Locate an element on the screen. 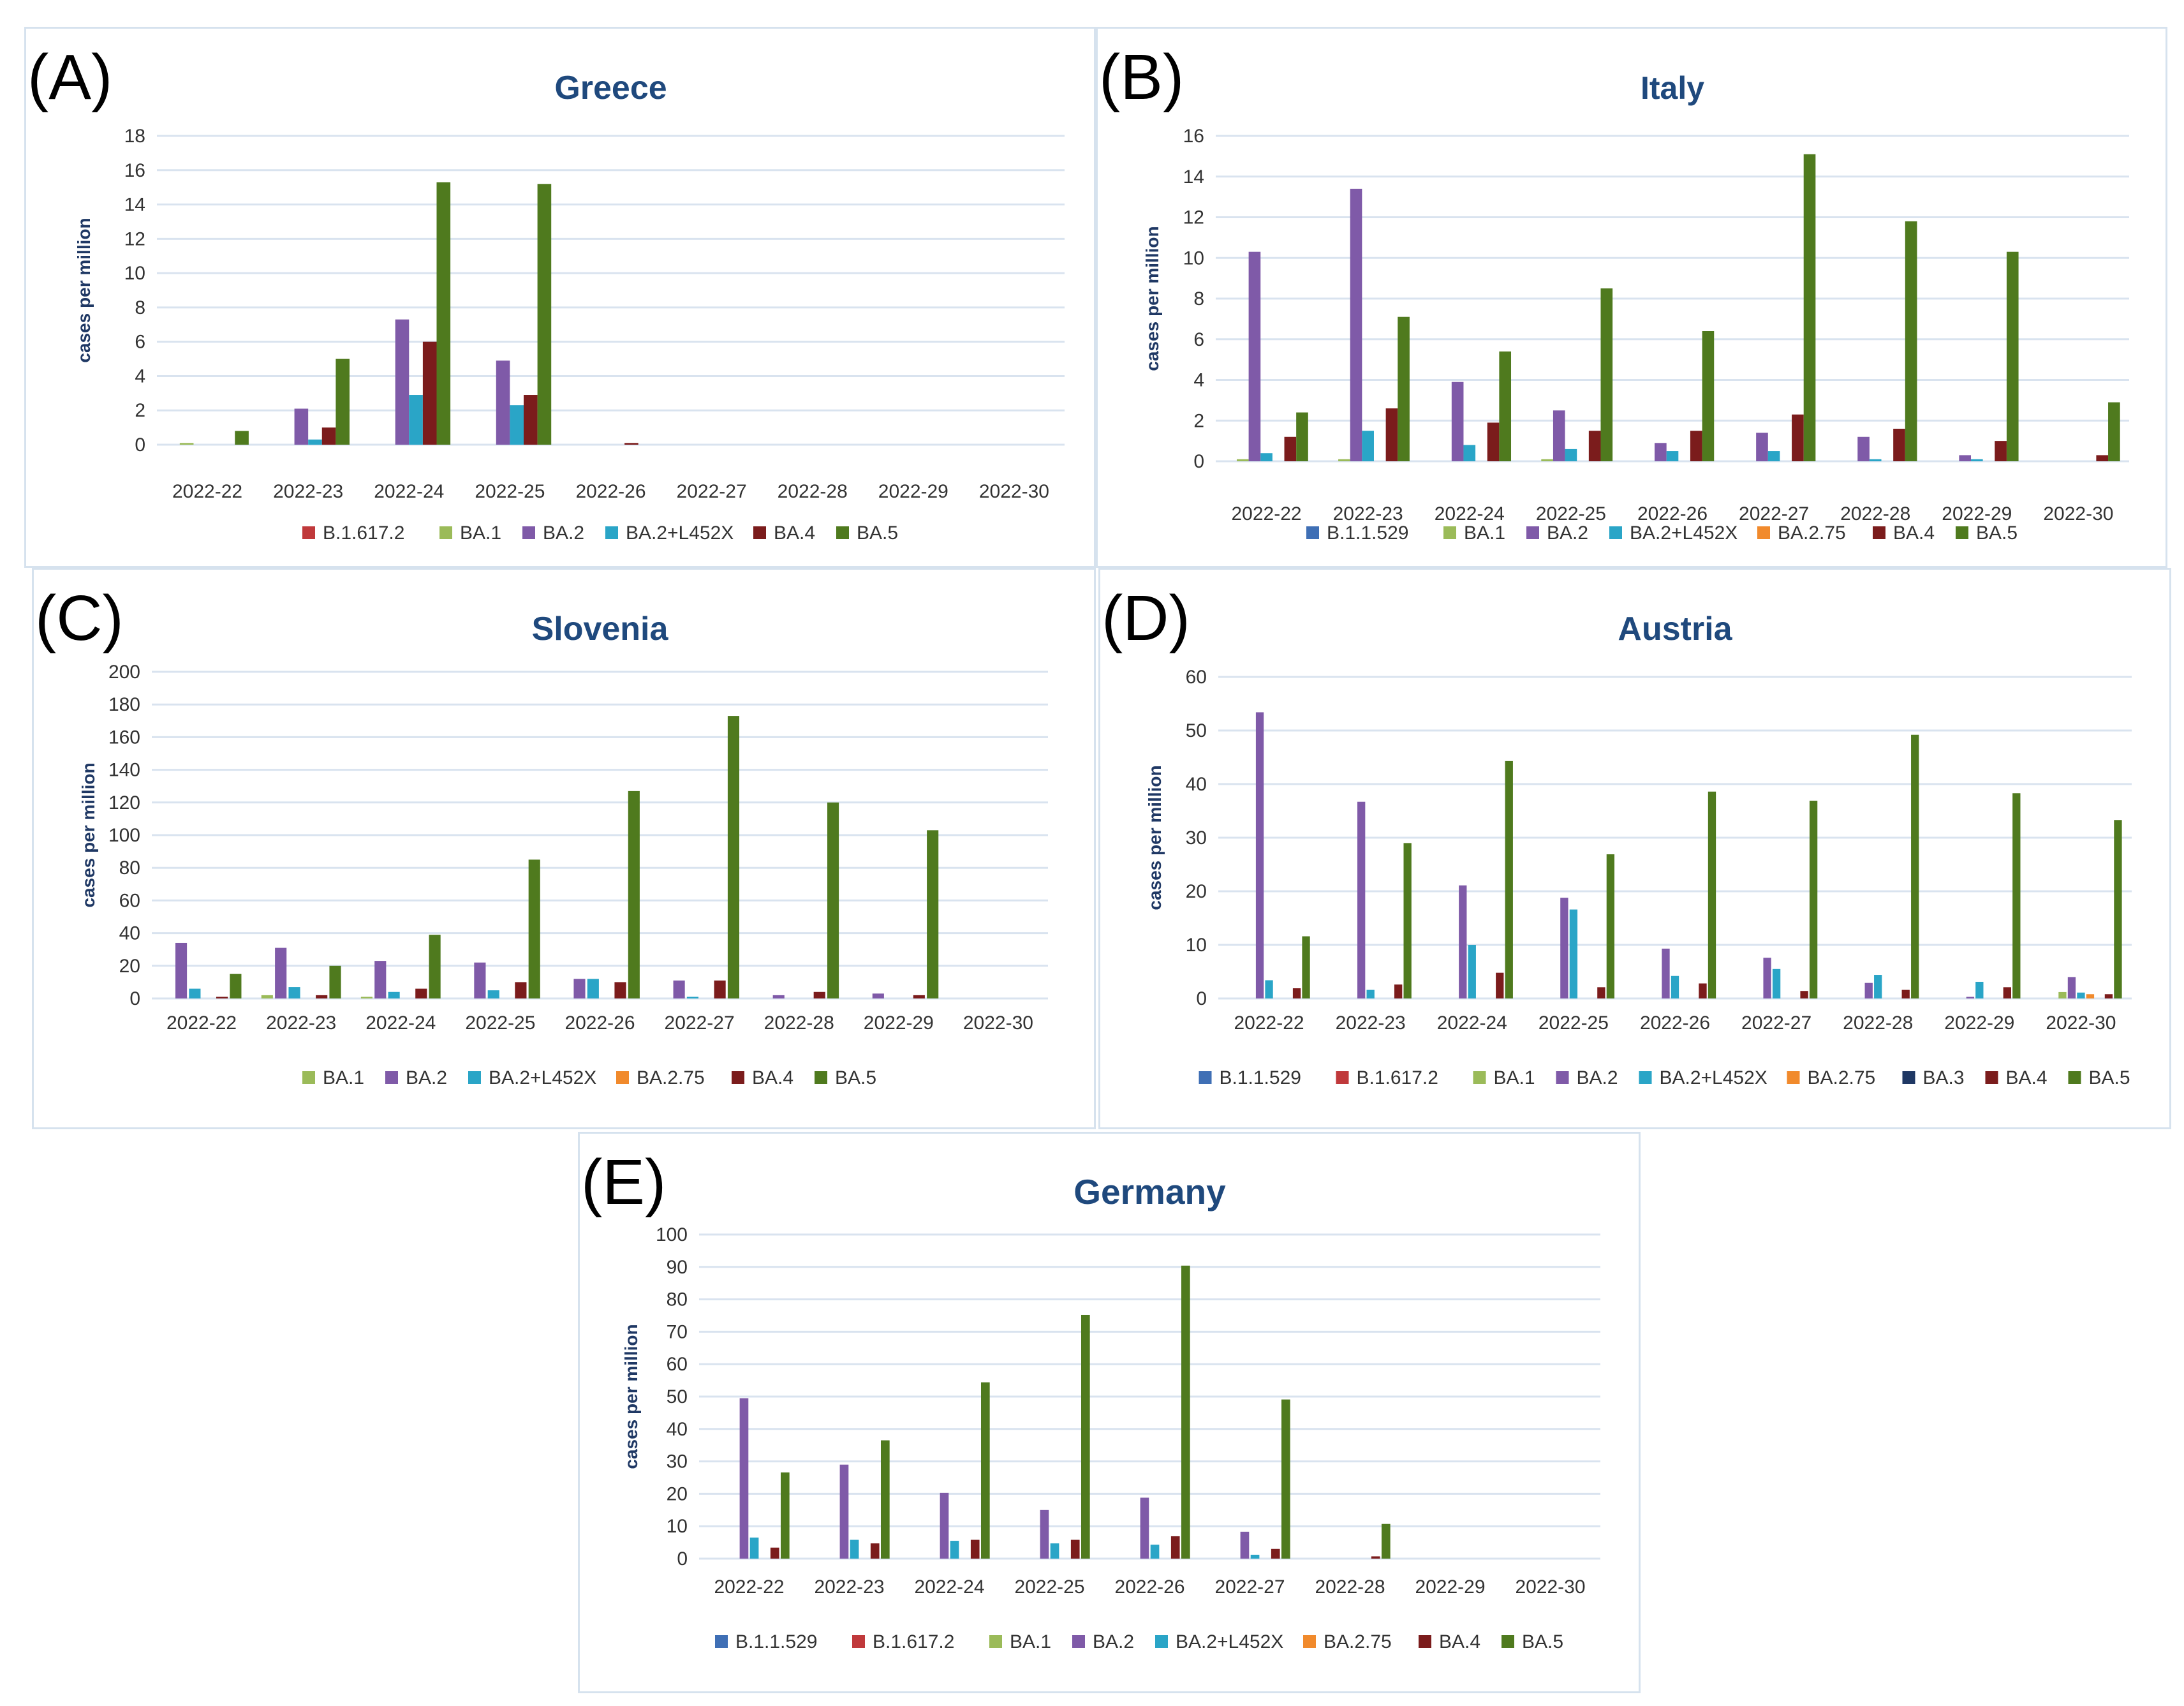  germany-y-tick-label: 30 is located at coordinates (677, 1461).